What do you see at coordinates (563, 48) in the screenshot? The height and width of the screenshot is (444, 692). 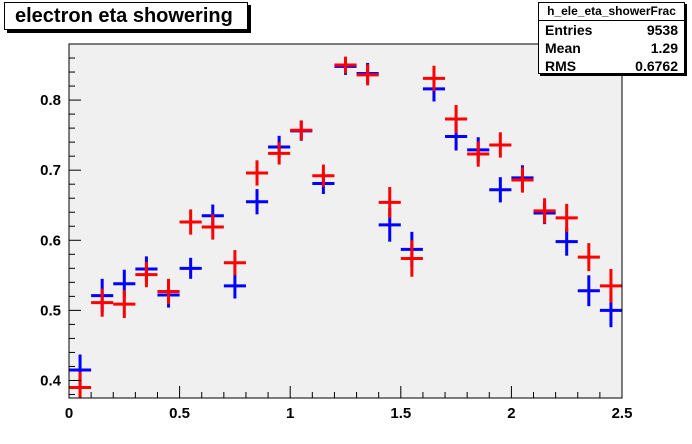 I see `stats-label: Mean` at bounding box center [563, 48].